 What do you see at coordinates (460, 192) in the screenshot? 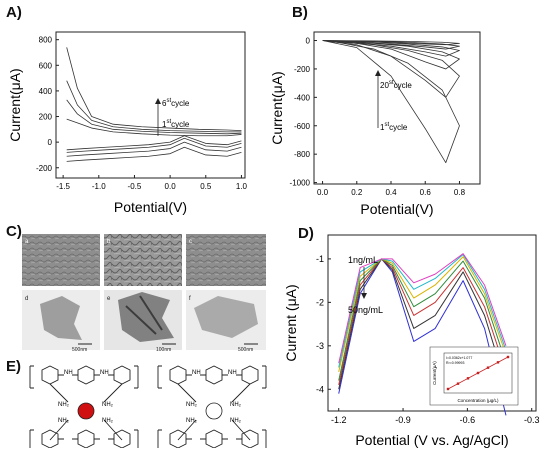
I see `x-tick-label: 0.8` at bounding box center [460, 192].